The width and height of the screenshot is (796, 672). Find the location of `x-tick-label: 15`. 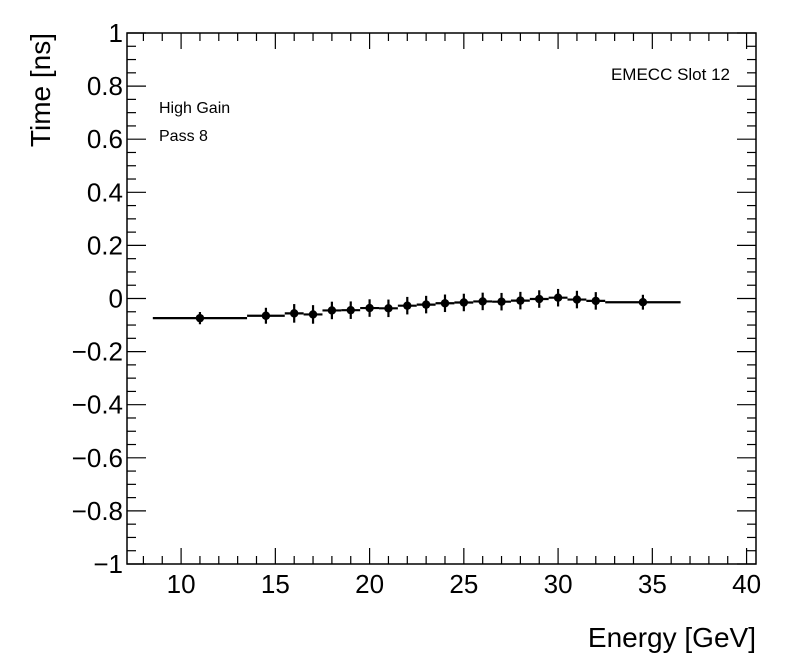

x-tick-label: 15 is located at coordinates (275, 584).